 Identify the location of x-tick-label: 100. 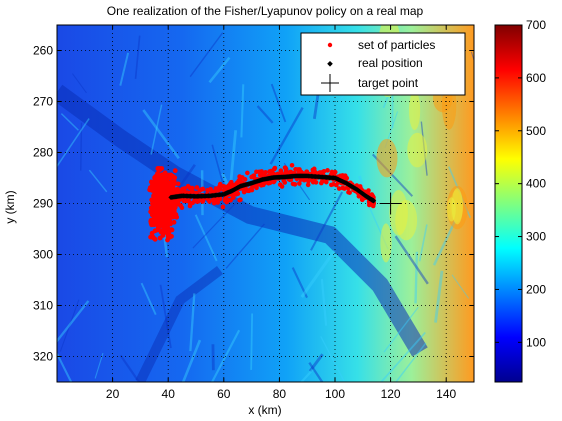
(335, 394).